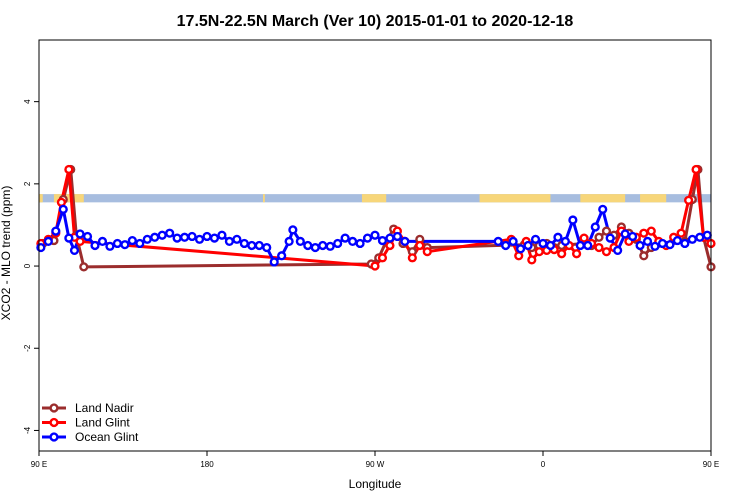 This screenshot has height=500, width=750. I want to click on x-tick-label: 90 W, so click(375, 464).